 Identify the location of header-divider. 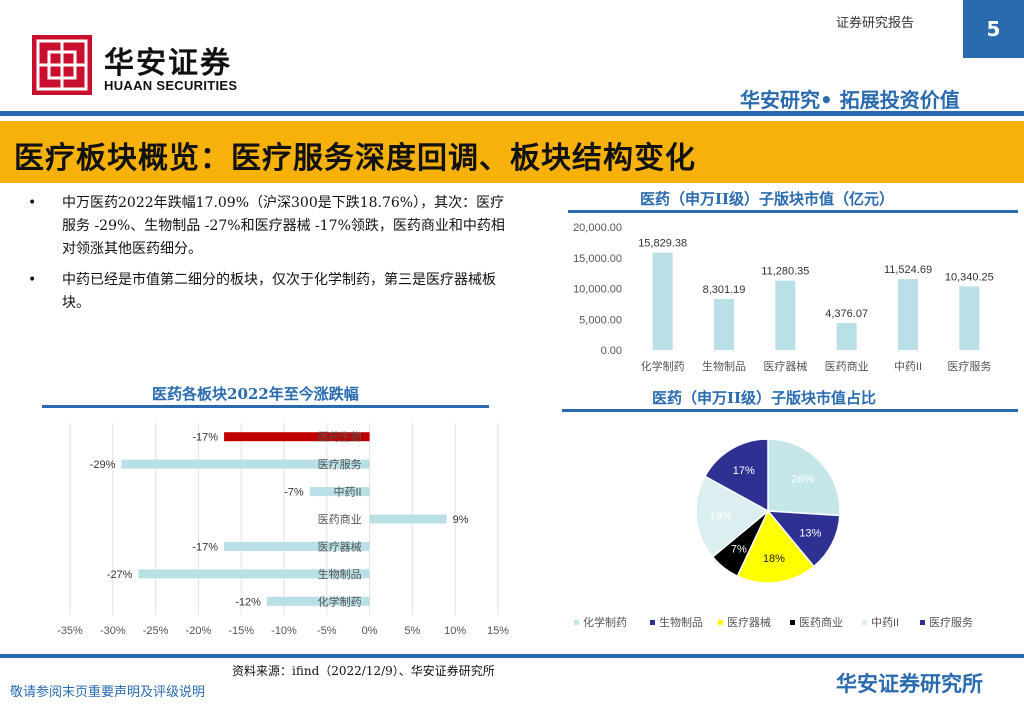
(512, 113).